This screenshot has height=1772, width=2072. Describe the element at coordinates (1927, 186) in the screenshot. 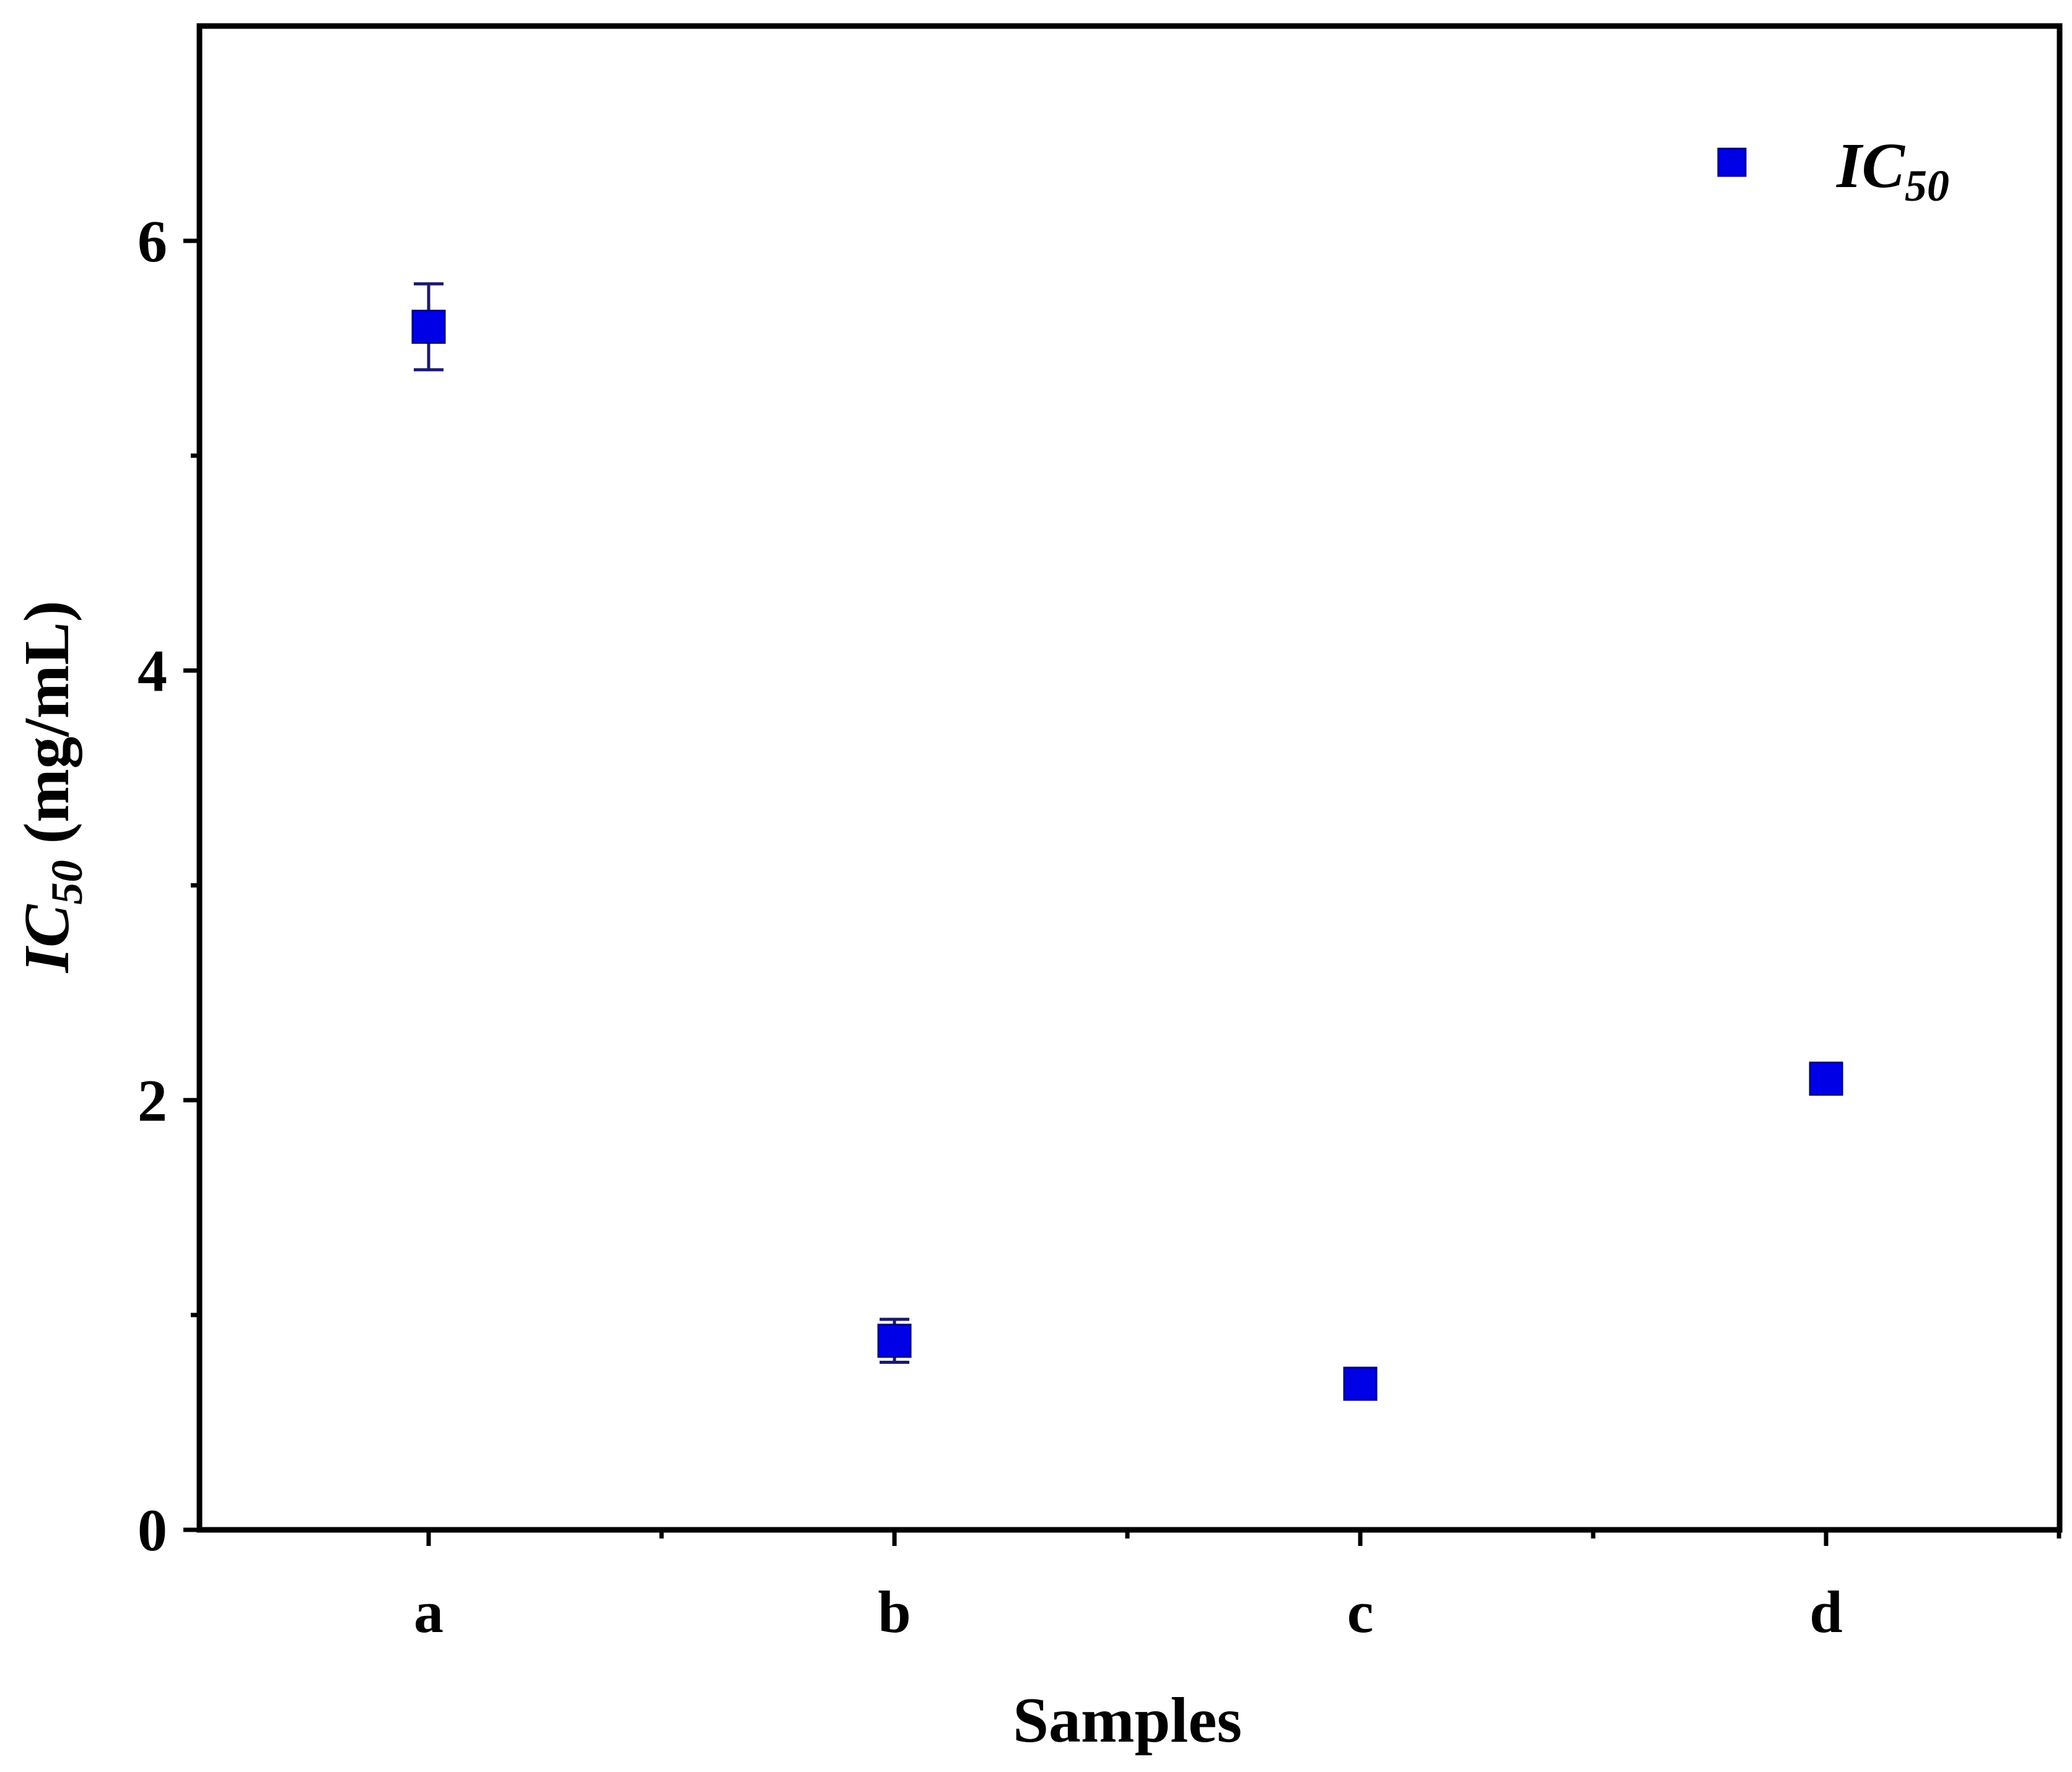

I see `legend-label-subscript: 50` at that location.